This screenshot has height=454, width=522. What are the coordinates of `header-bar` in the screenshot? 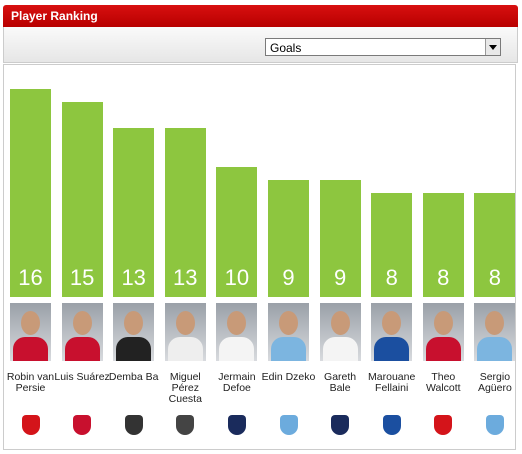 It's located at (260, 16).